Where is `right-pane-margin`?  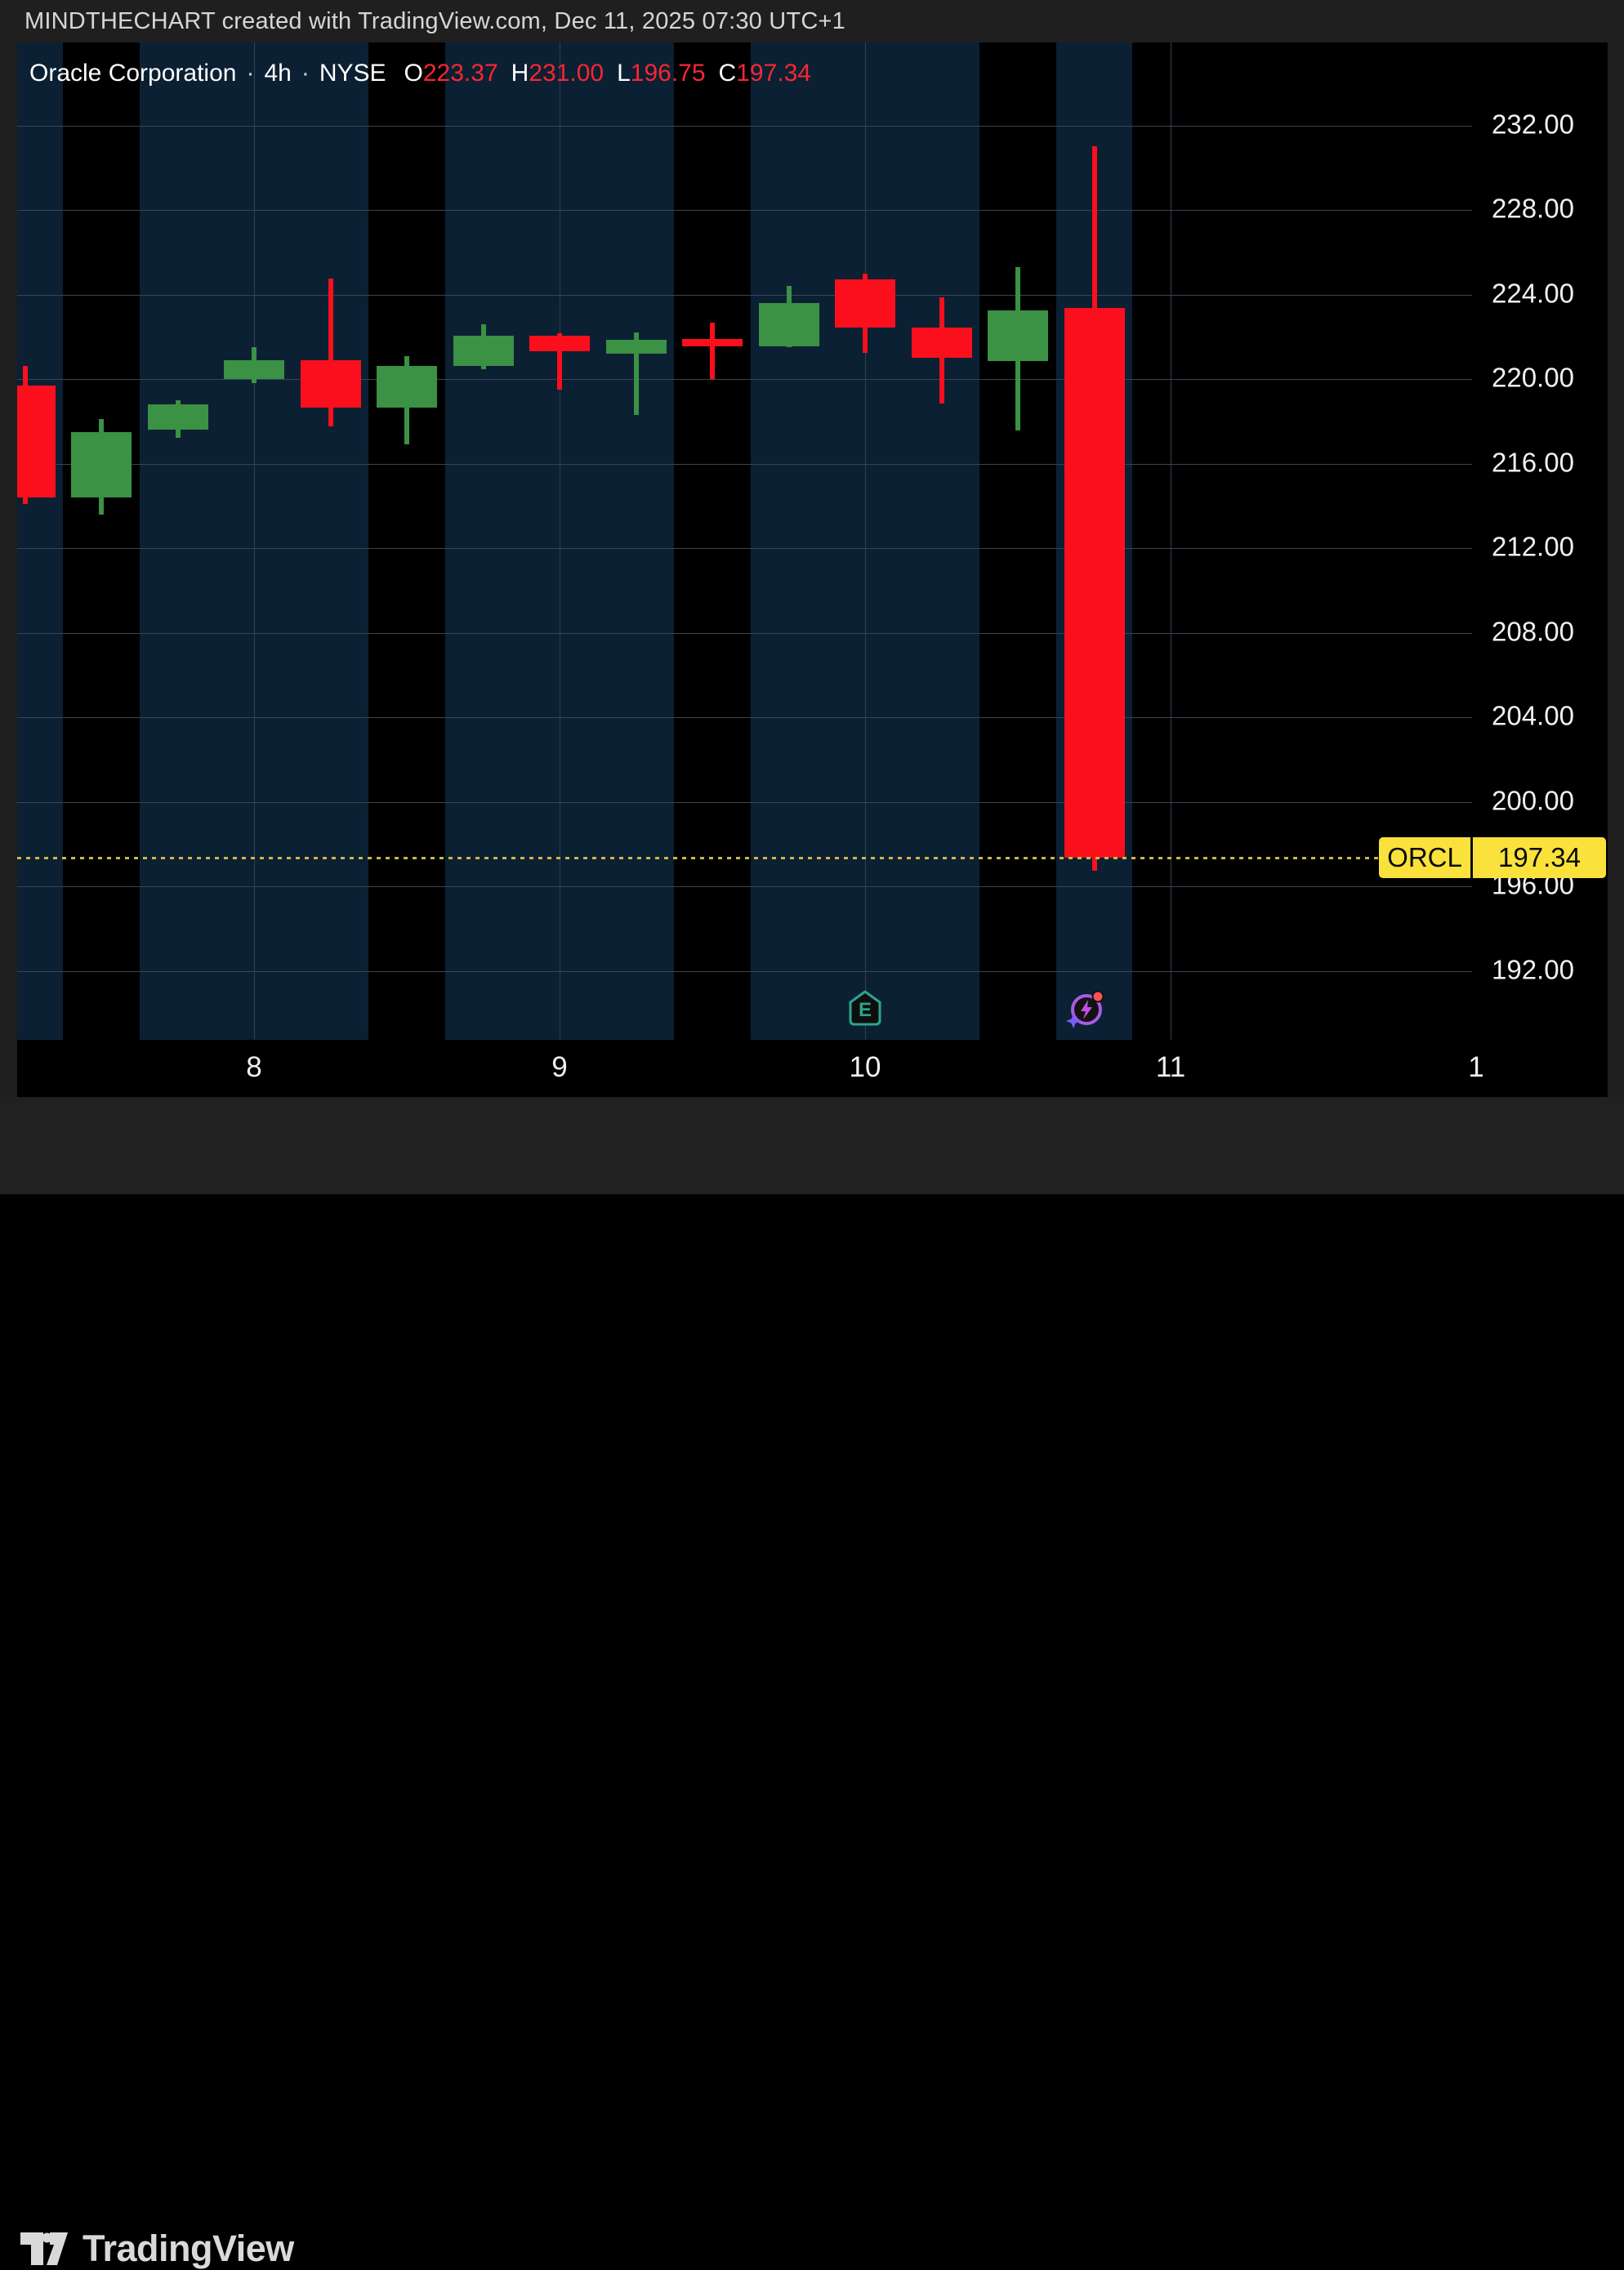 right-pane-margin is located at coordinates (1616, 569).